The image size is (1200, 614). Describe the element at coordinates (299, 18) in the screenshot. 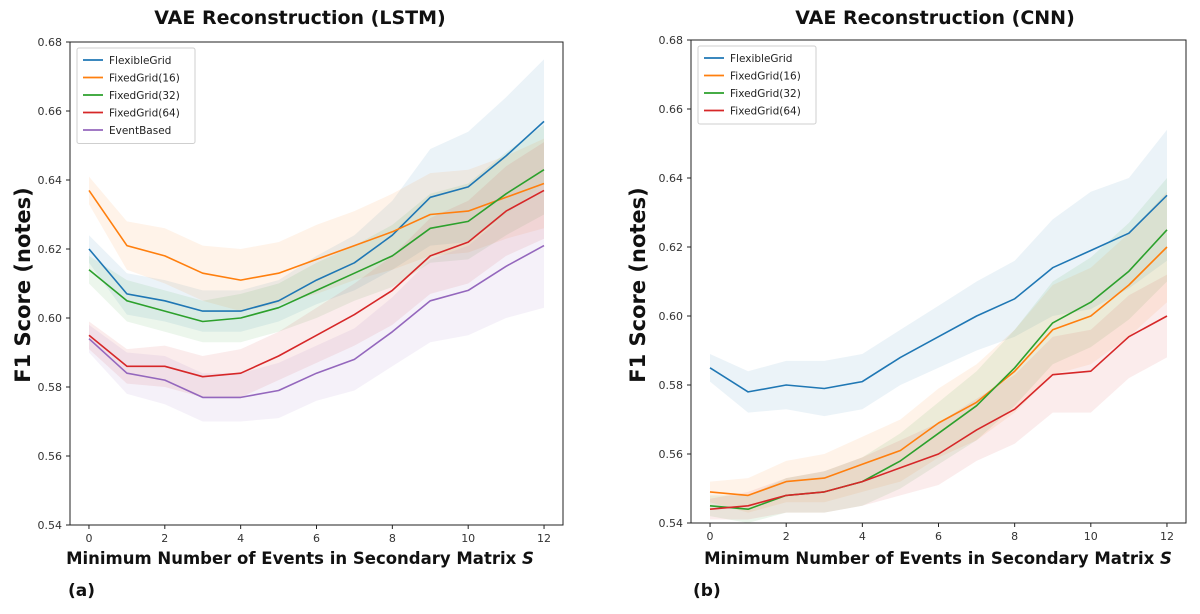

I see `chart-title: VAE Reconstruction (LSTM)` at that location.